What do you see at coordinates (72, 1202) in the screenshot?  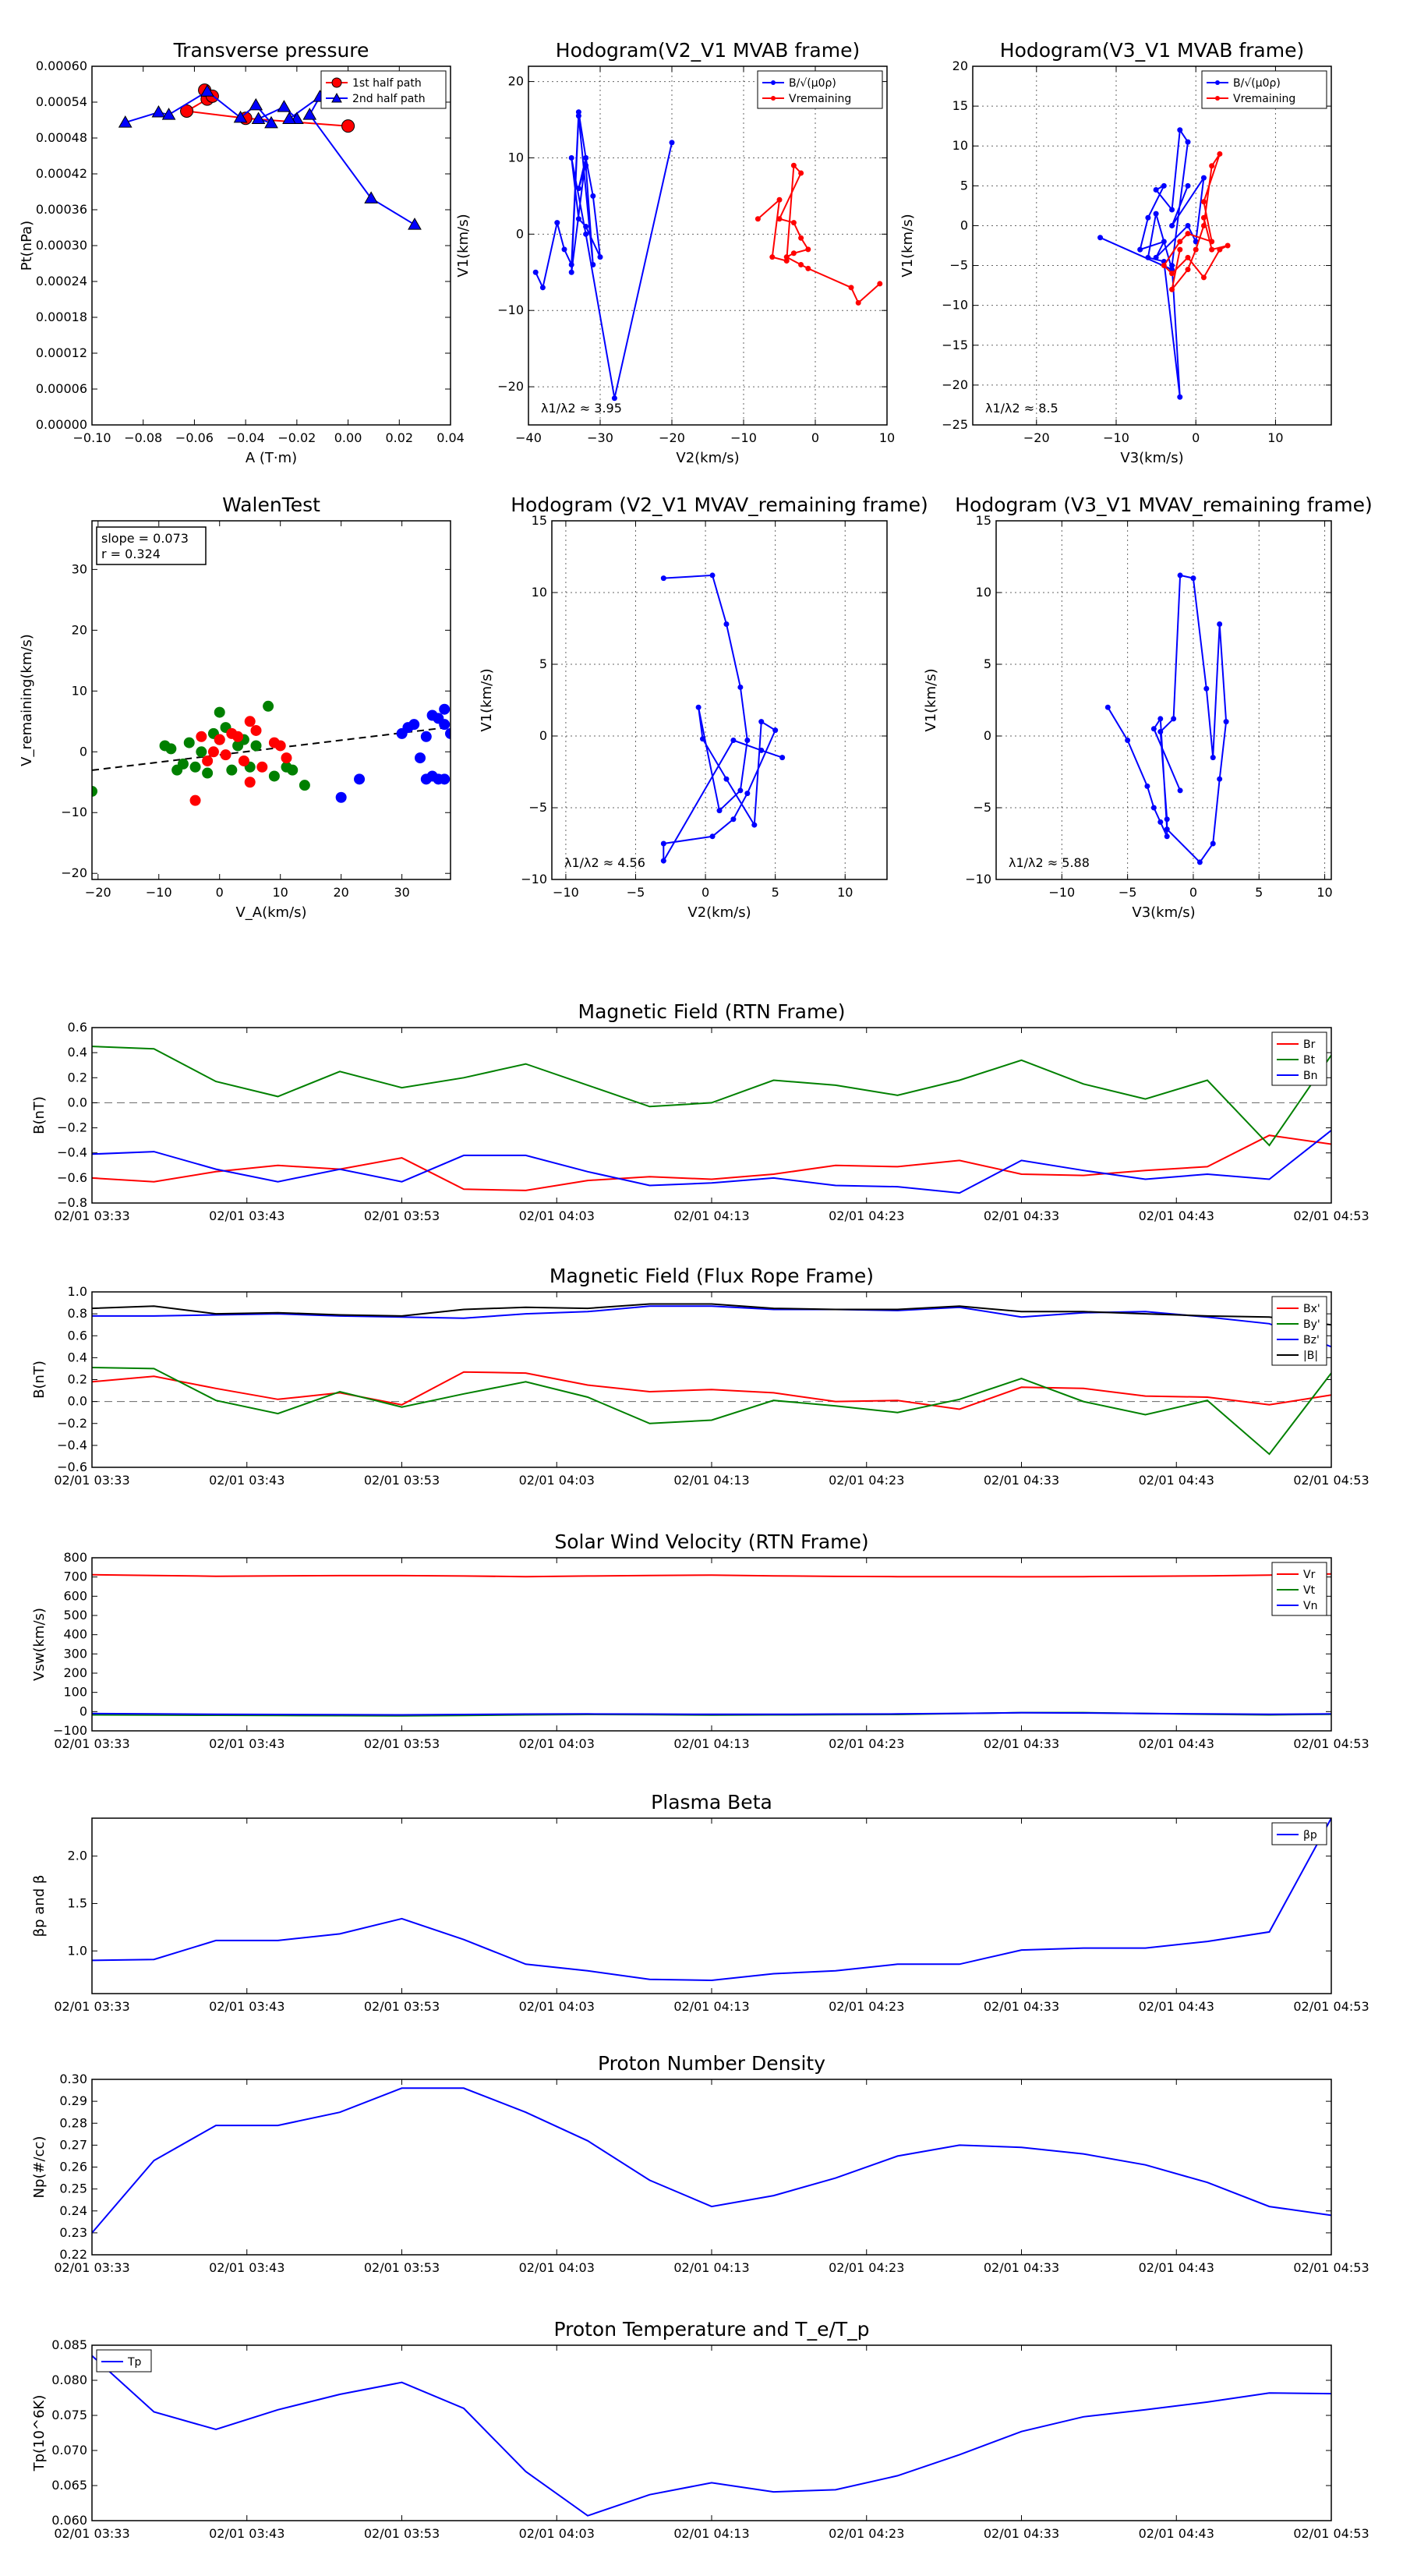 I see `y-tick-label: −0.8` at bounding box center [72, 1202].